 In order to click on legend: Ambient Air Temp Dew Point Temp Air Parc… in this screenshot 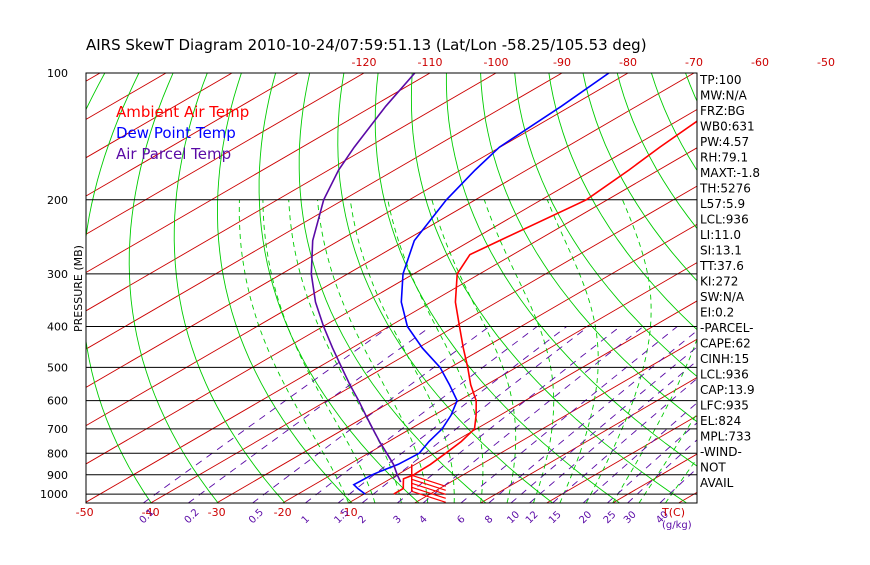, I will do `click(182, 133)`.